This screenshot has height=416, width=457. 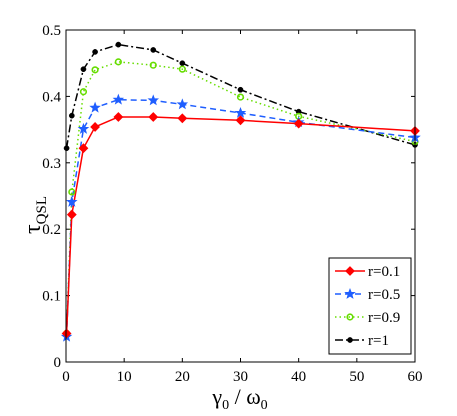 I want to click on x-tick-label: 0, so click(x=66, y=377).